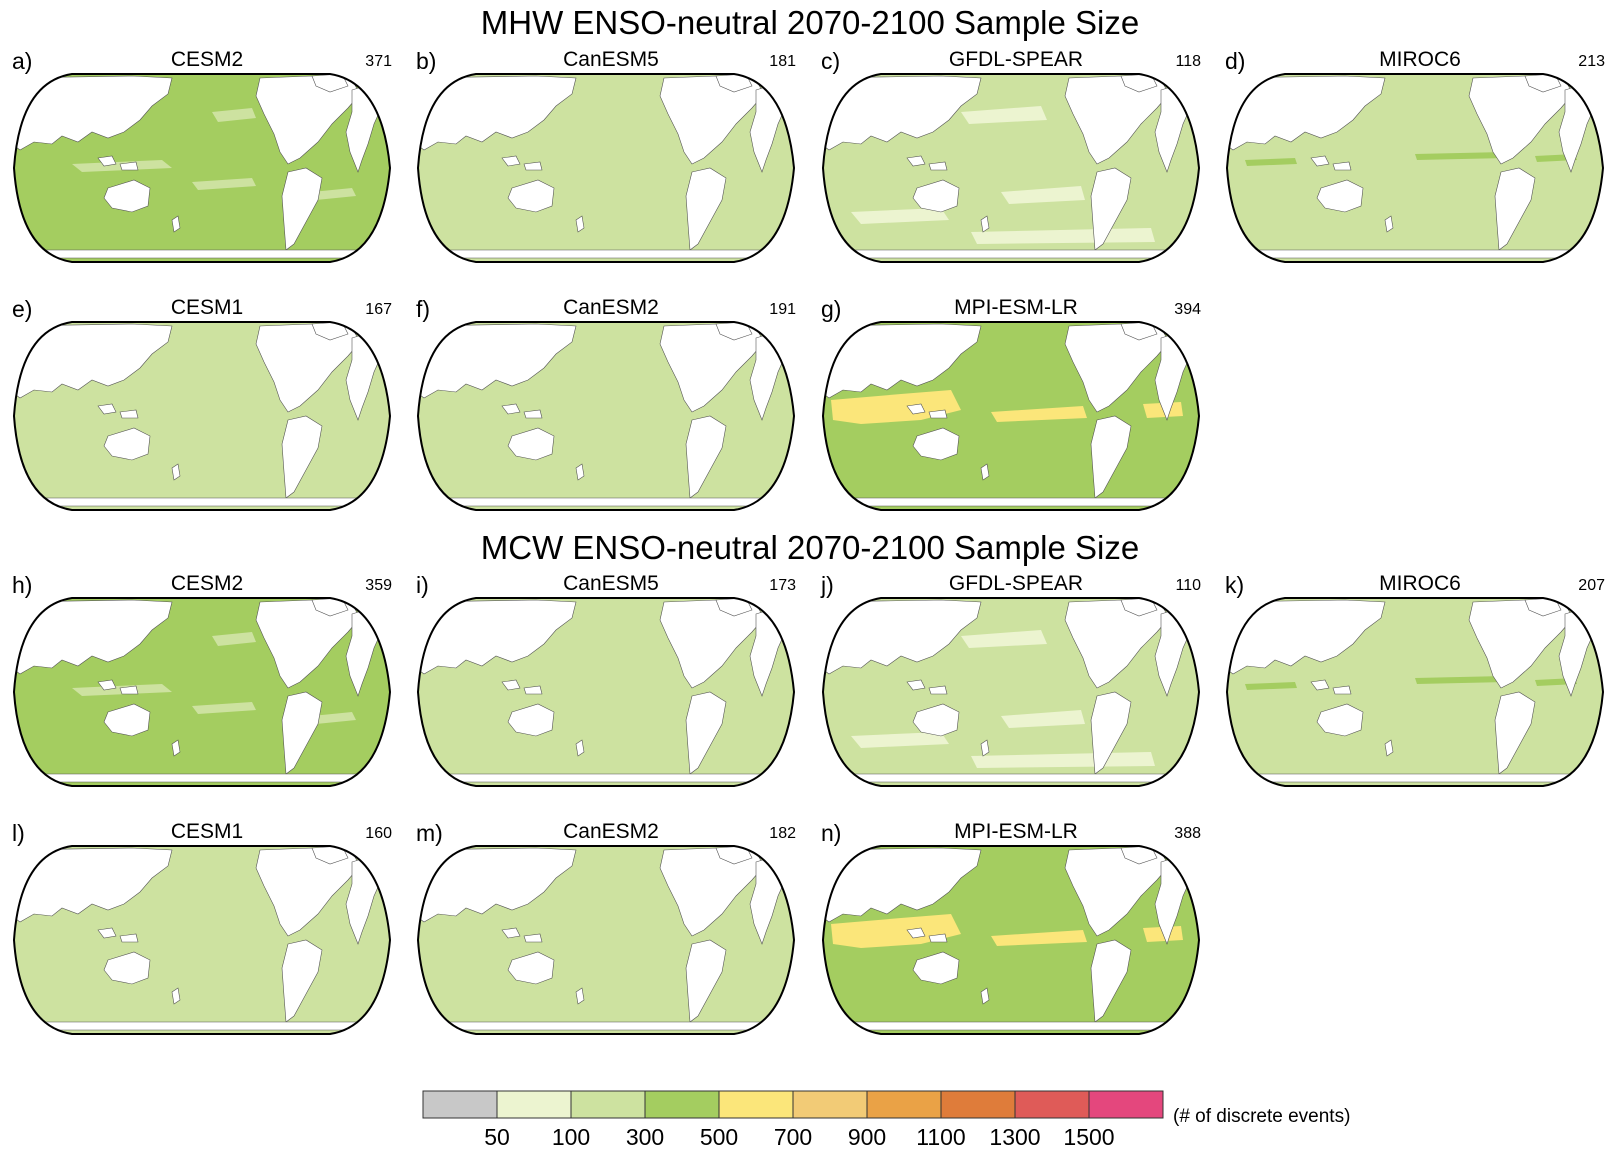  I want to click on colorbar-tick-label: 500, so click(719, 1137).